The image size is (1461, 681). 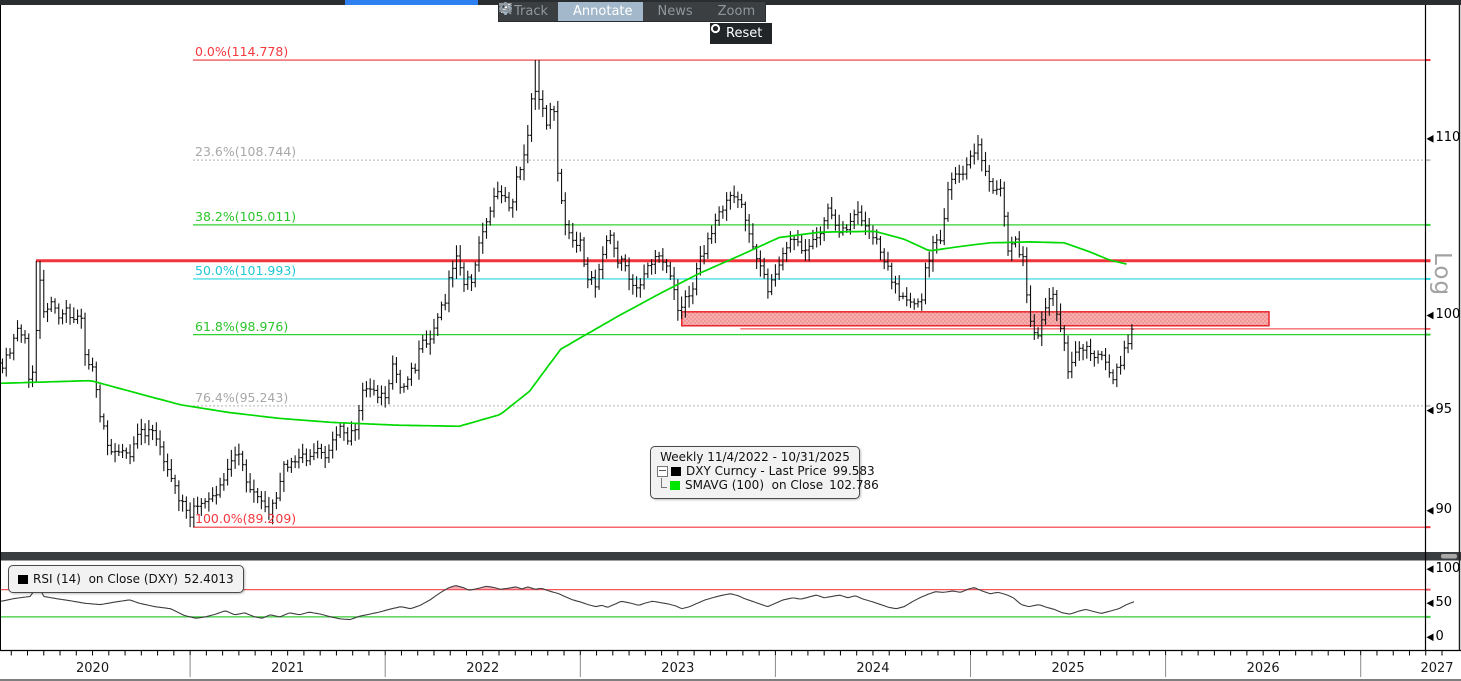 I want to click on fib-label-50.0: 50.0%(101.993), so click(x=246, y=270).